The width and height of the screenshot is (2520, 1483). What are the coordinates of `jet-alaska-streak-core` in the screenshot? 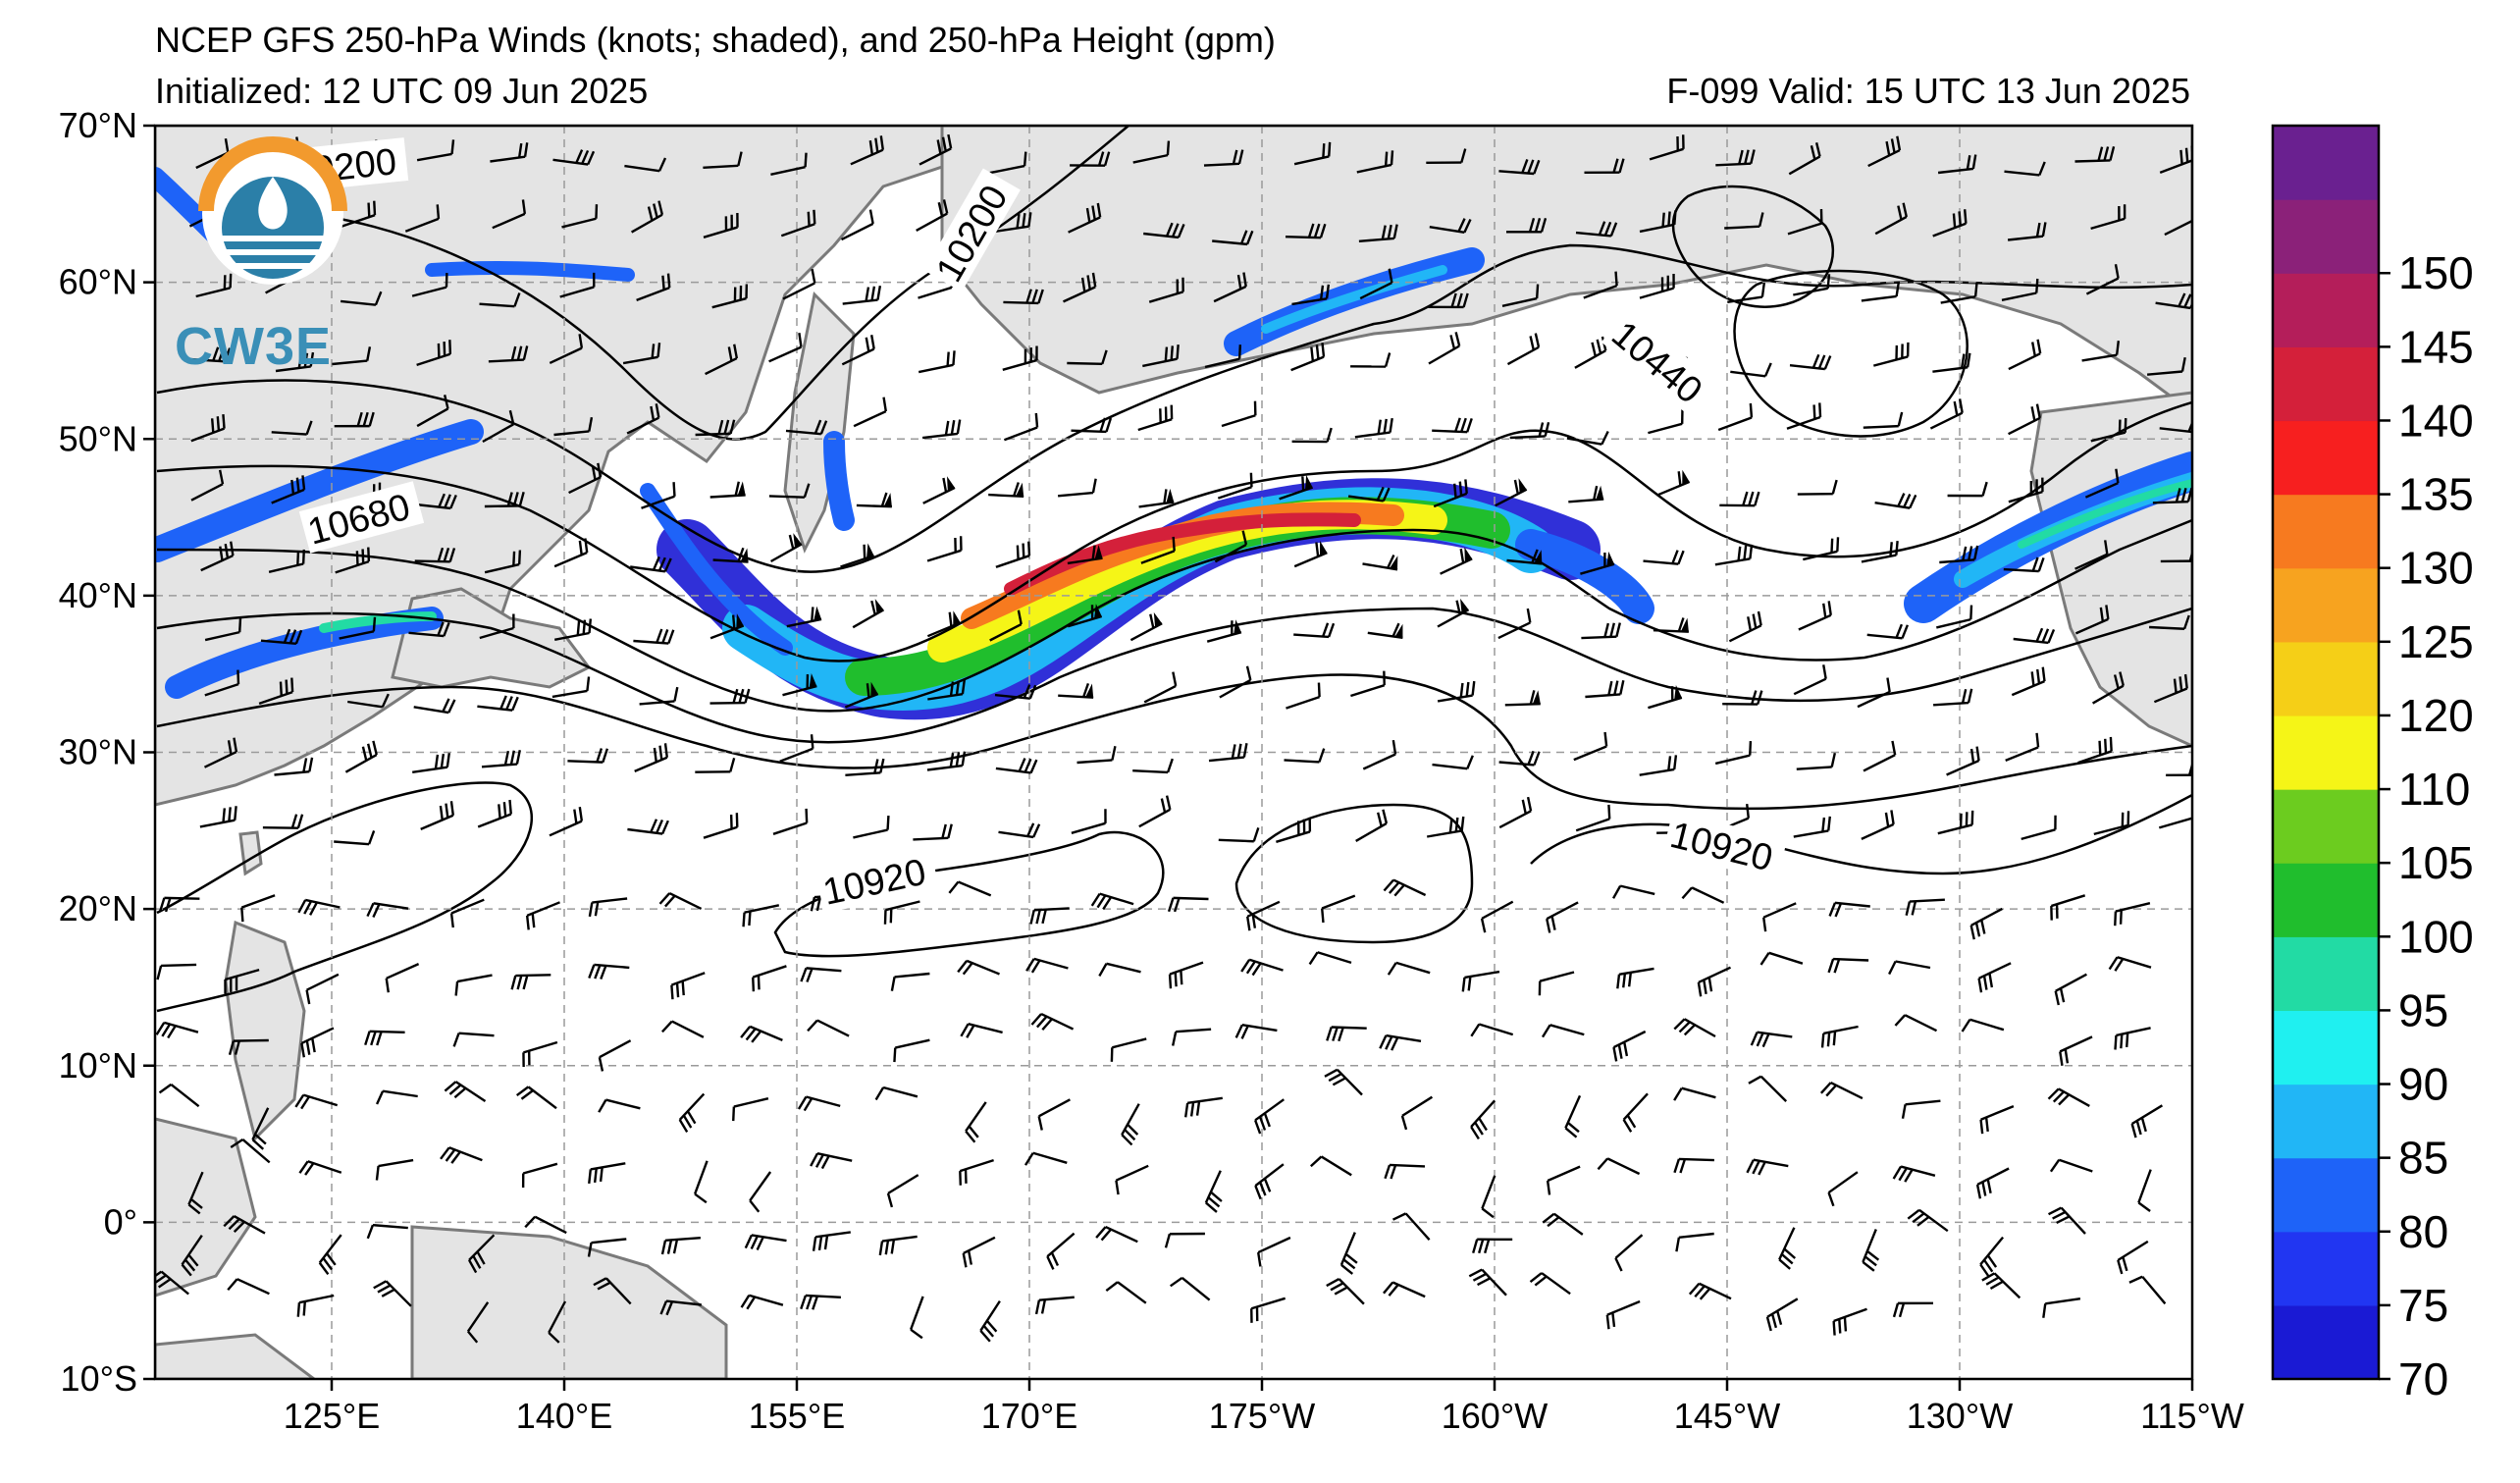 It's located at (1354, 300).